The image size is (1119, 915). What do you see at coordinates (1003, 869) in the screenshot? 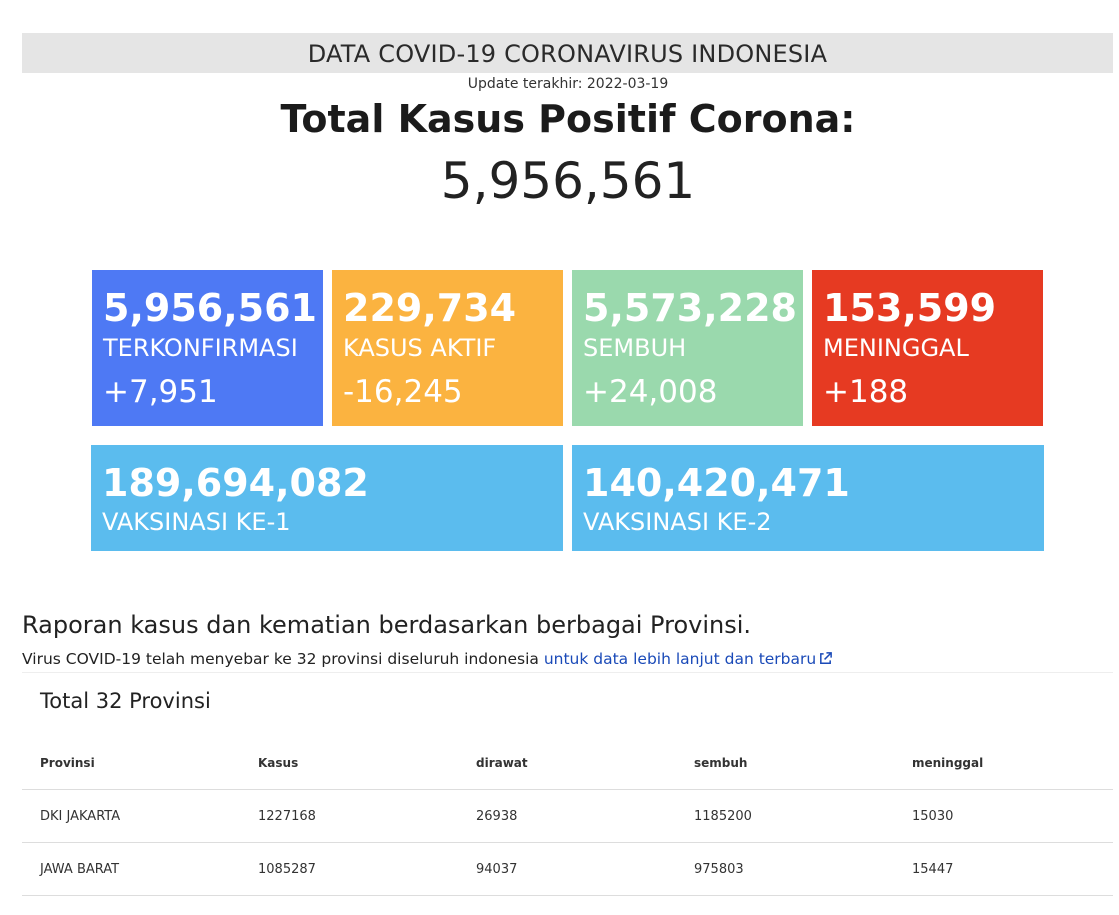
I see `cell-meninggal: 15447` at bounding box center [1003, 869].